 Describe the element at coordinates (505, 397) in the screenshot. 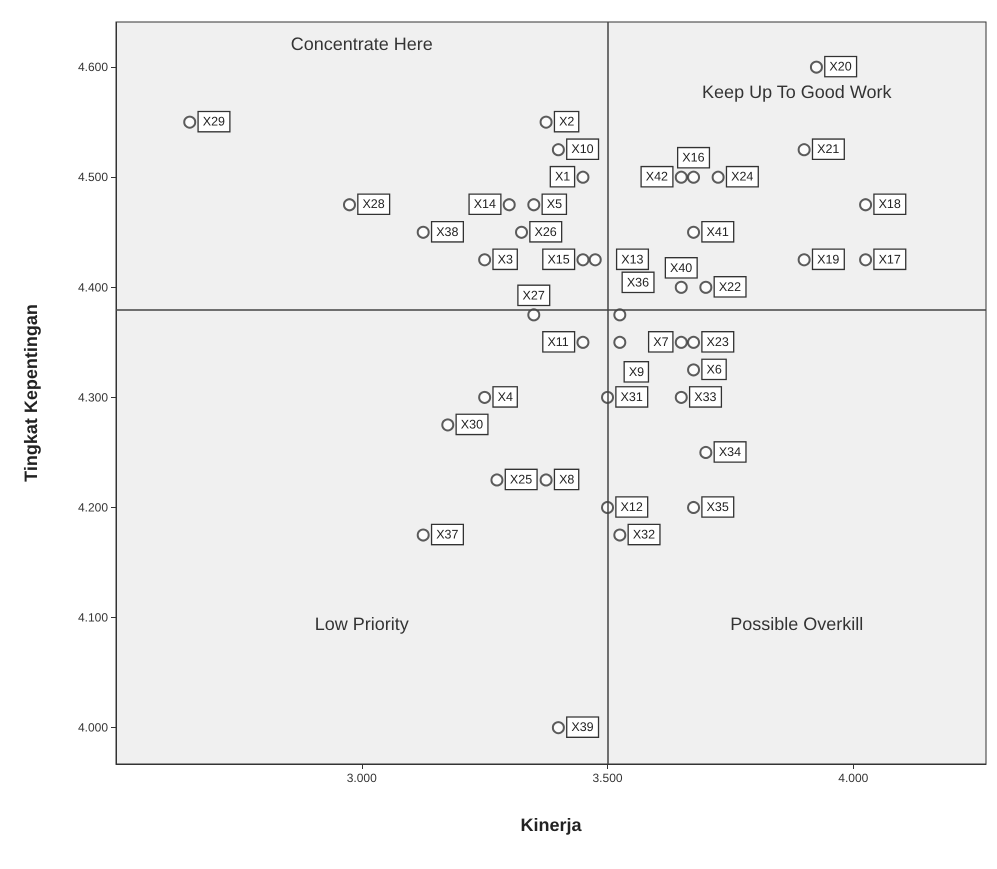

I see `annotation: X4` at that location.